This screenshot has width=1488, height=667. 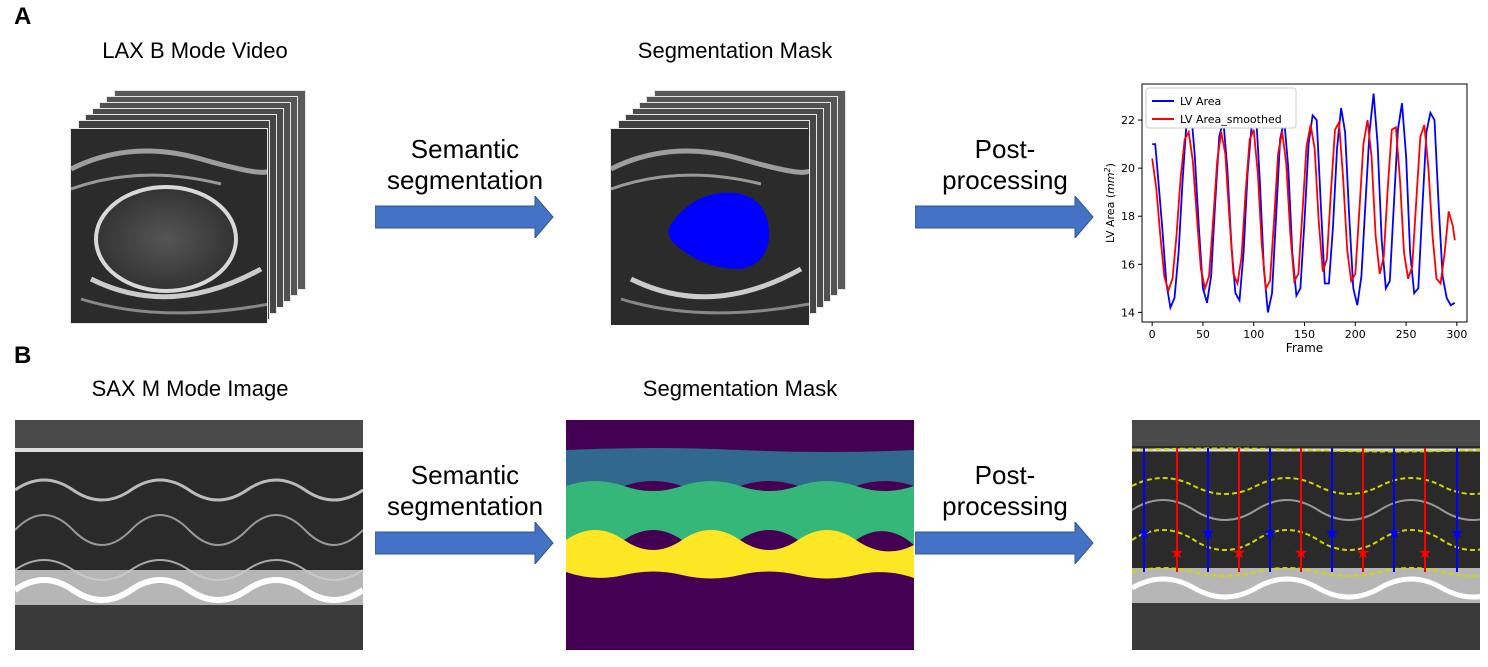 I want to click on b-mode-front-frame, so click(x=169, y=226).